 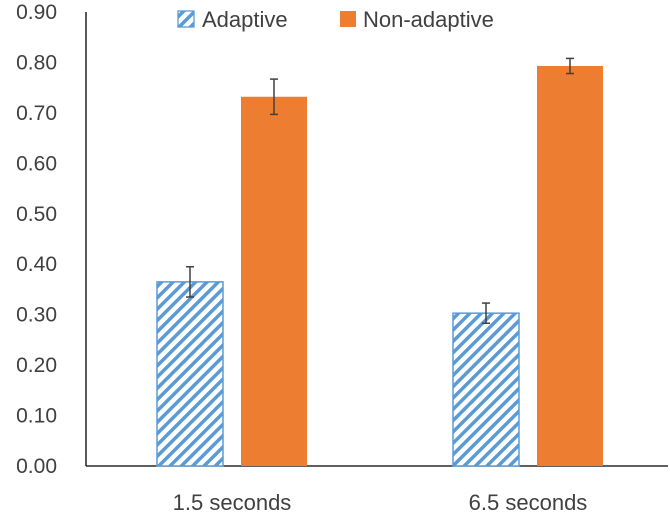 What do you see at coordinates (36, 12) in the screenshot?
I see `y-tick-label: 0.90` at bounding box center [36, 12].